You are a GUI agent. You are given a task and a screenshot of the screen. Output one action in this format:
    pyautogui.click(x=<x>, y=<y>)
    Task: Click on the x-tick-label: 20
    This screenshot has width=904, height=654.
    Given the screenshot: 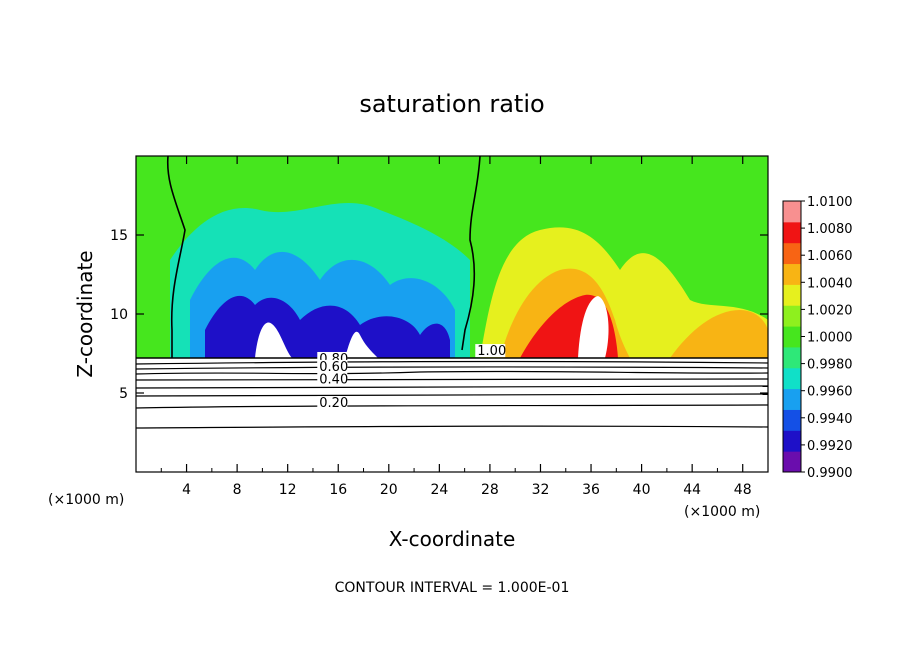 What is the action you would take?
    pyautogui.click(x=389, y=490)
    